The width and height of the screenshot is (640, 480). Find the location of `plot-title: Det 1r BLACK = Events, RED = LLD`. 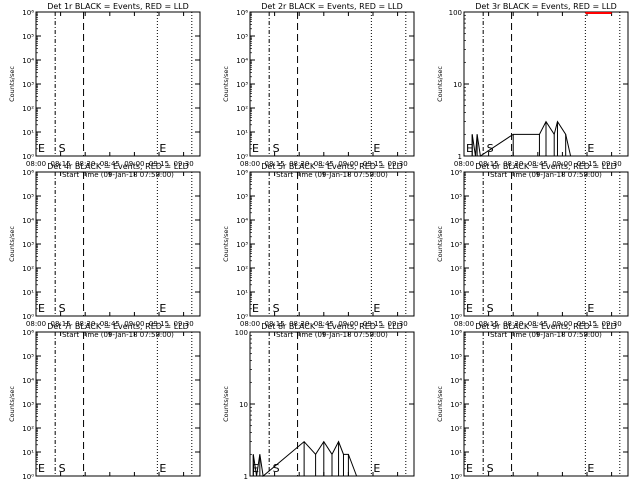

plot-title: Det 1r BLACK = Events, RED = LLD is located at coordinates (118, 6).